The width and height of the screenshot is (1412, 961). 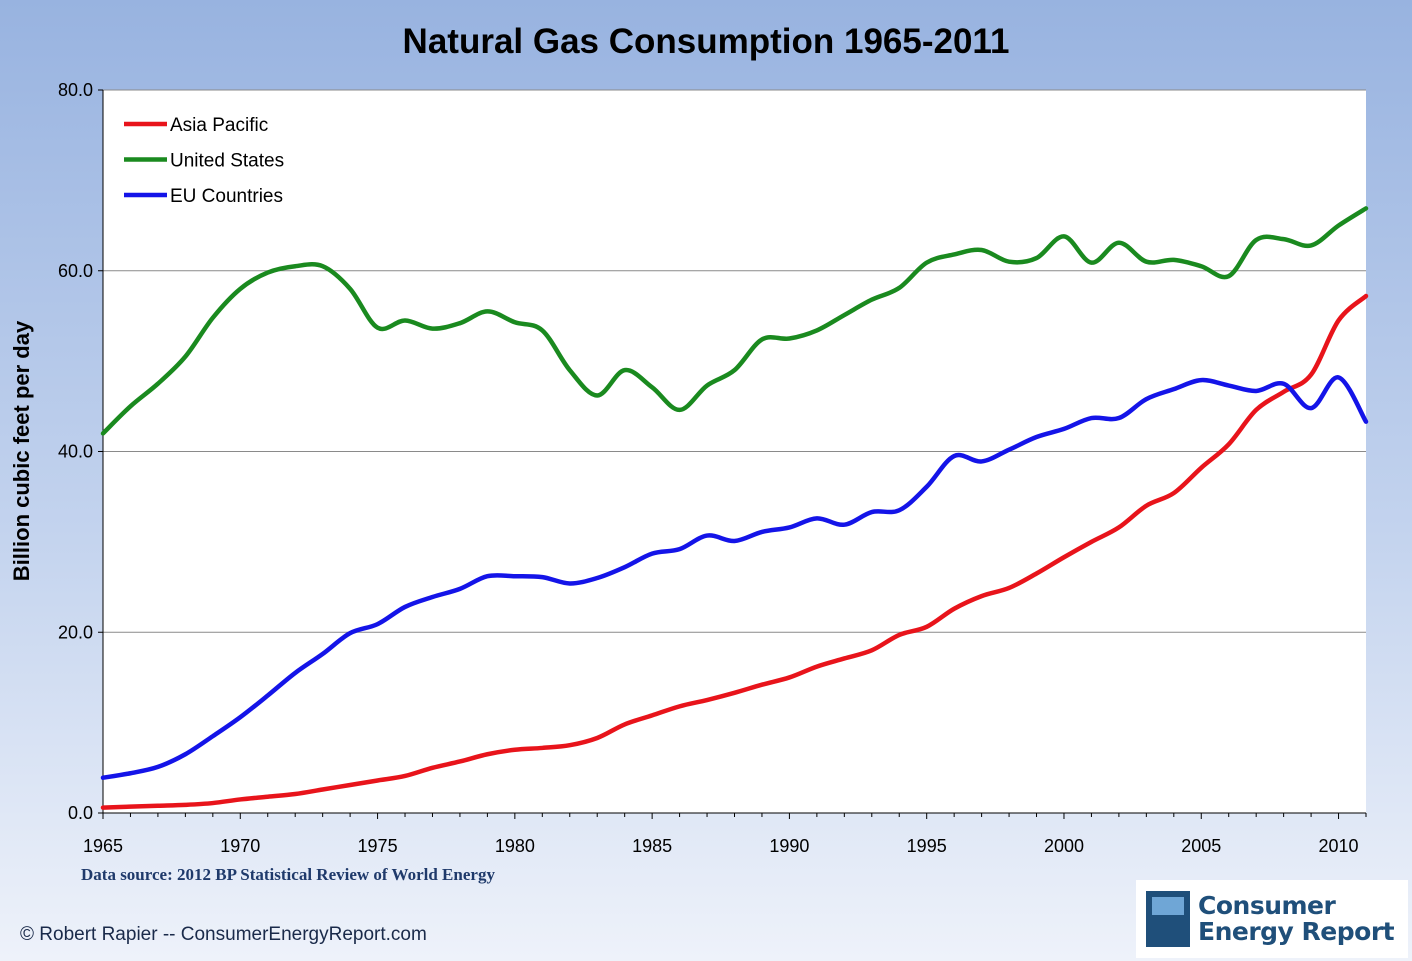 I want to click on y-tick-label: 20.0, so click(x=75, y=632).